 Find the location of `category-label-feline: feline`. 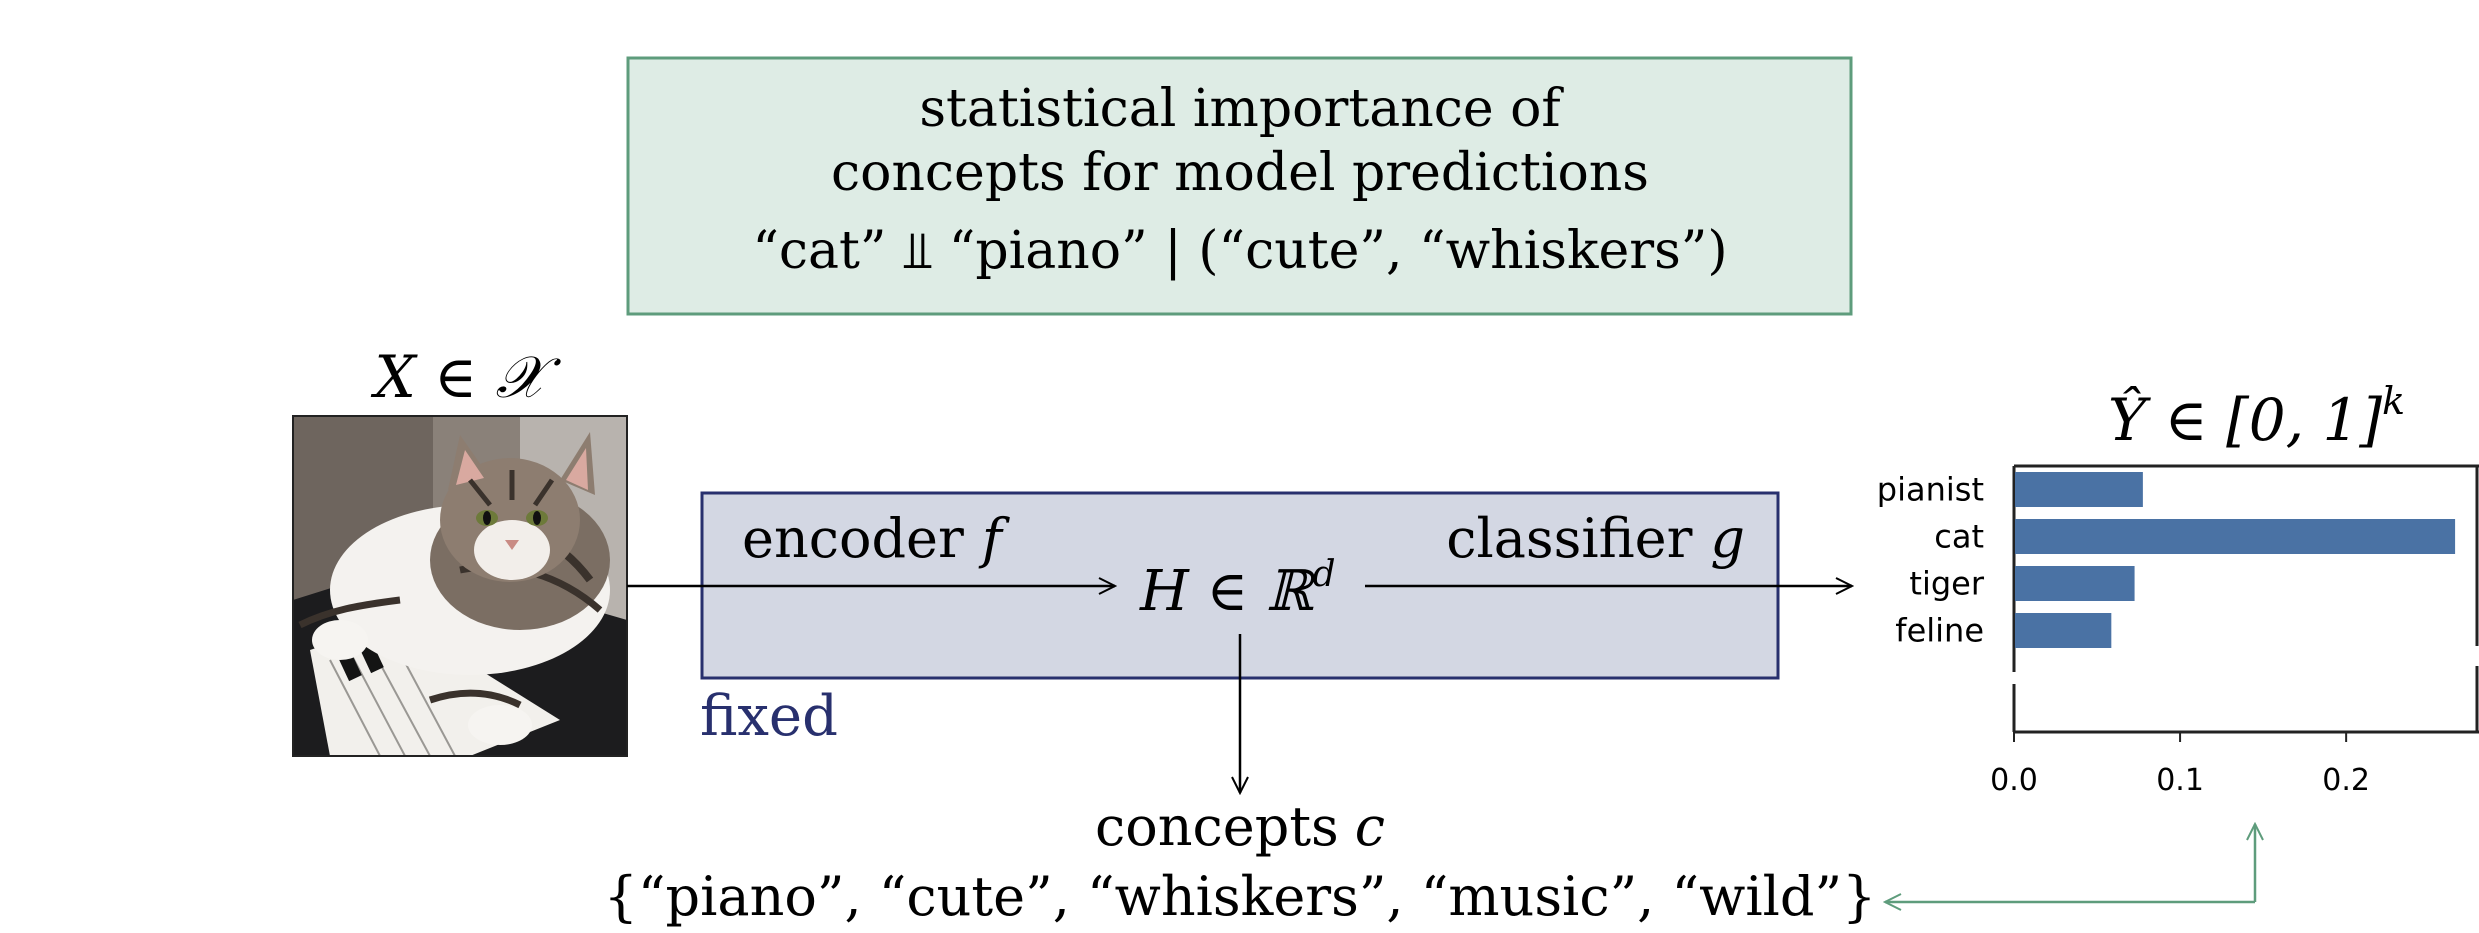

category-label-feline: feline is located at coordinates (1939, 631).